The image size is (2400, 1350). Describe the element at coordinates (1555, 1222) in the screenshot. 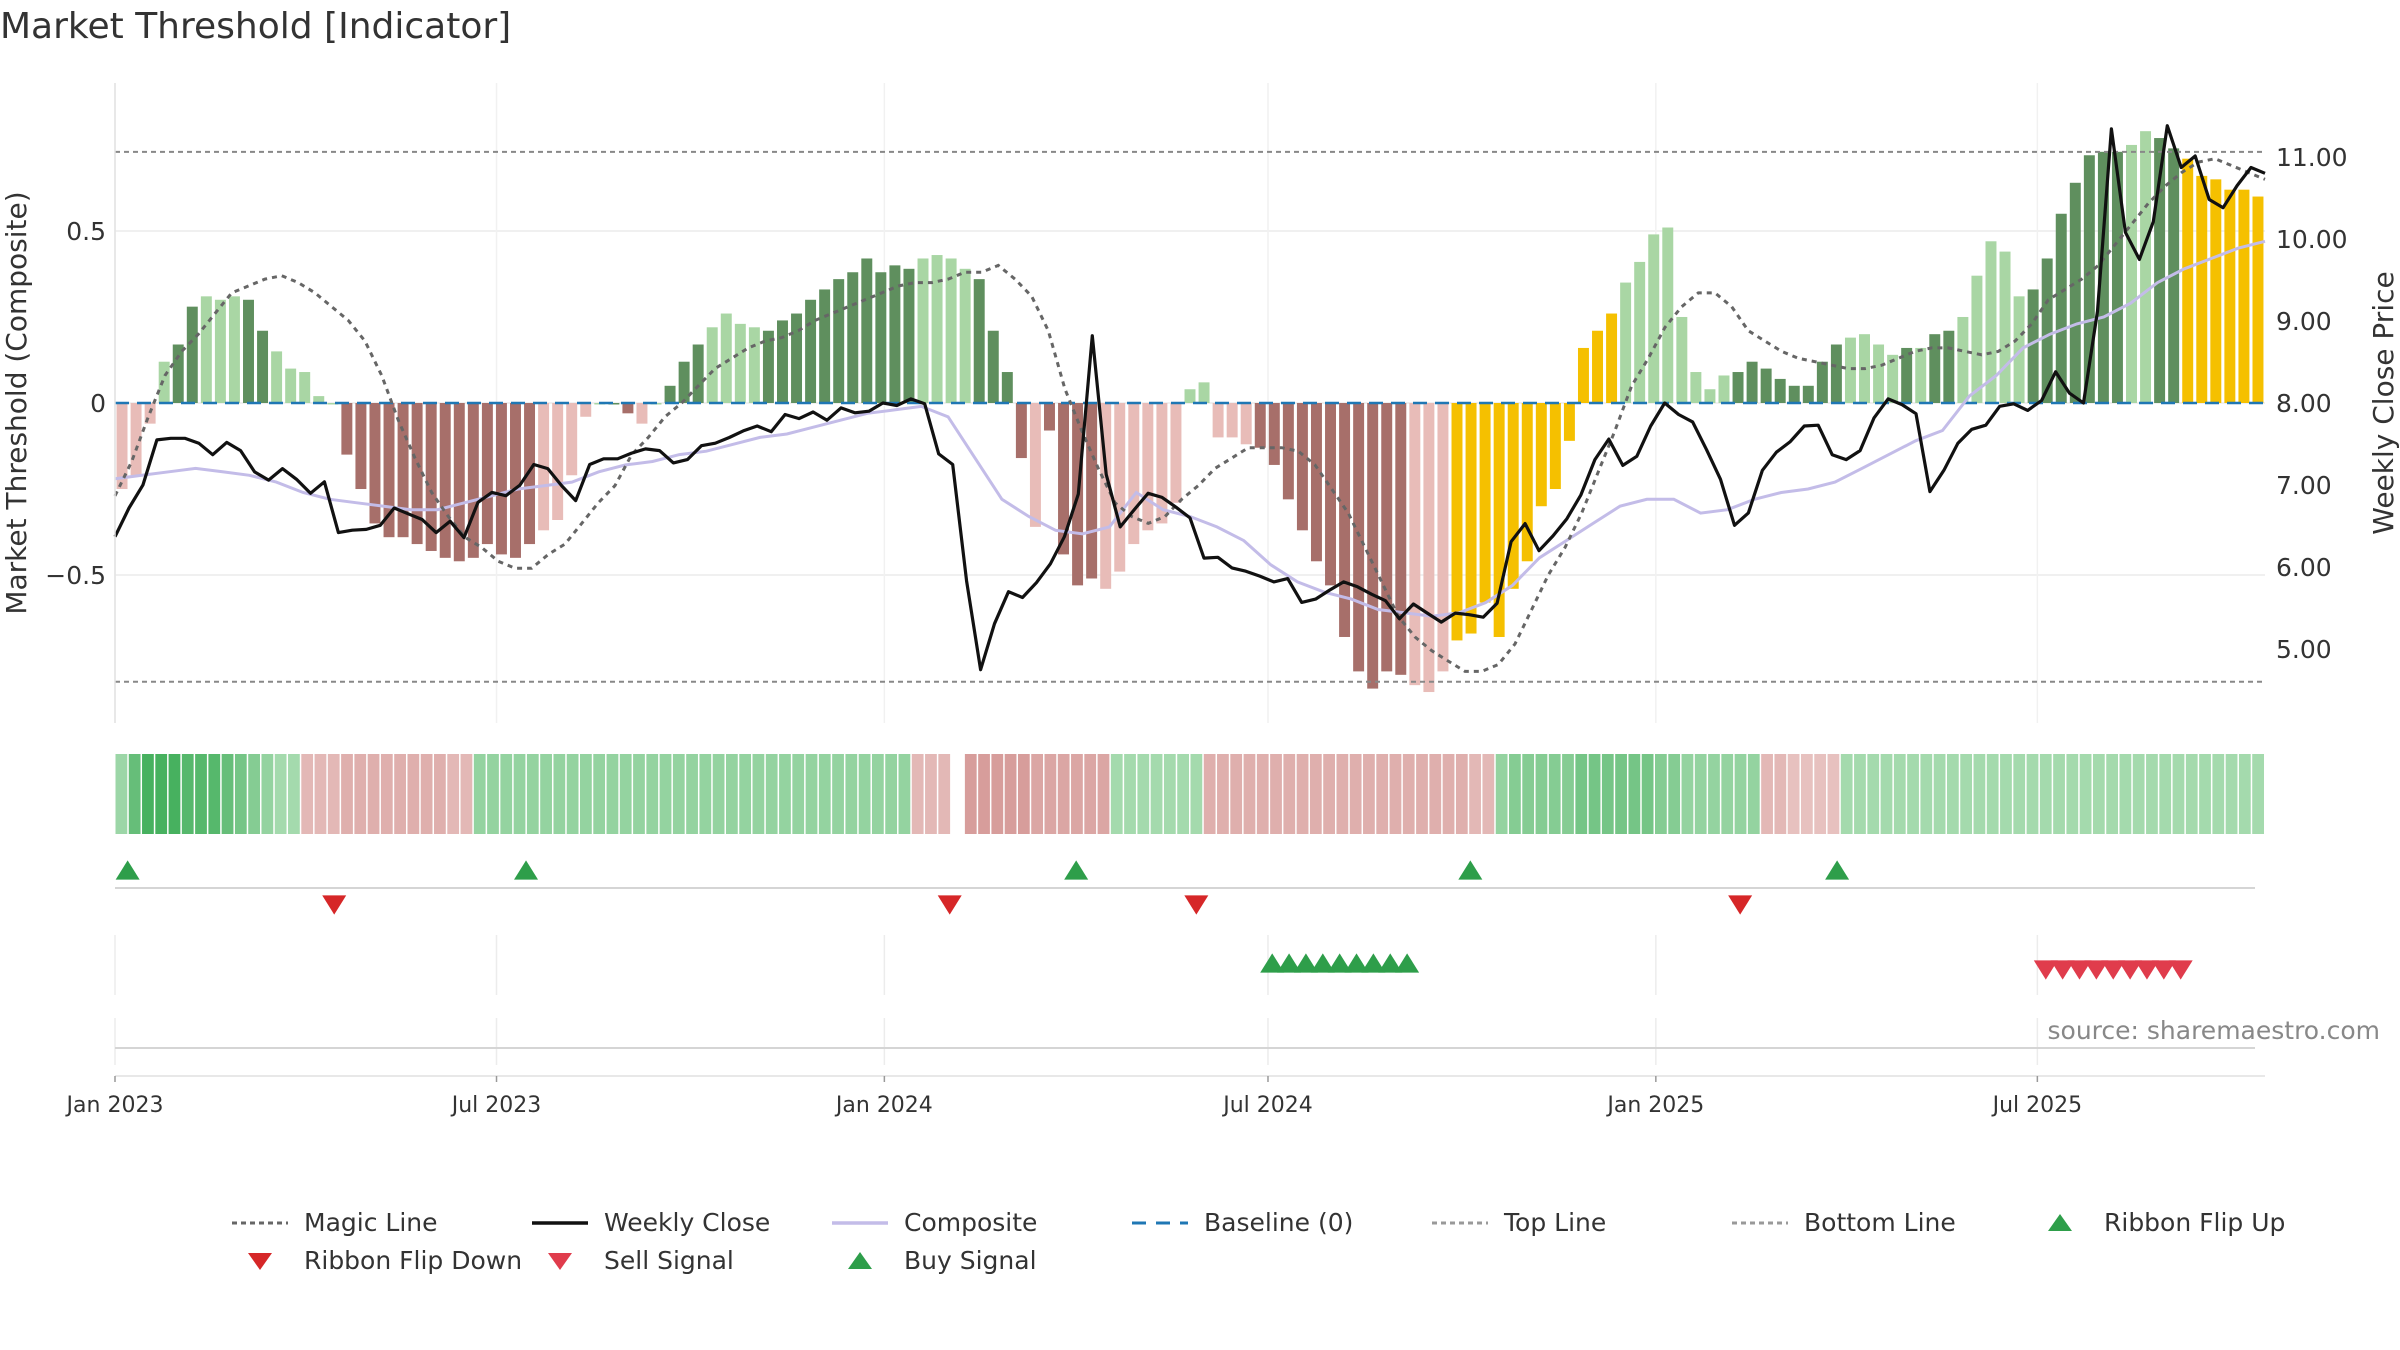

I see `legend-label: Top Line` at that location.